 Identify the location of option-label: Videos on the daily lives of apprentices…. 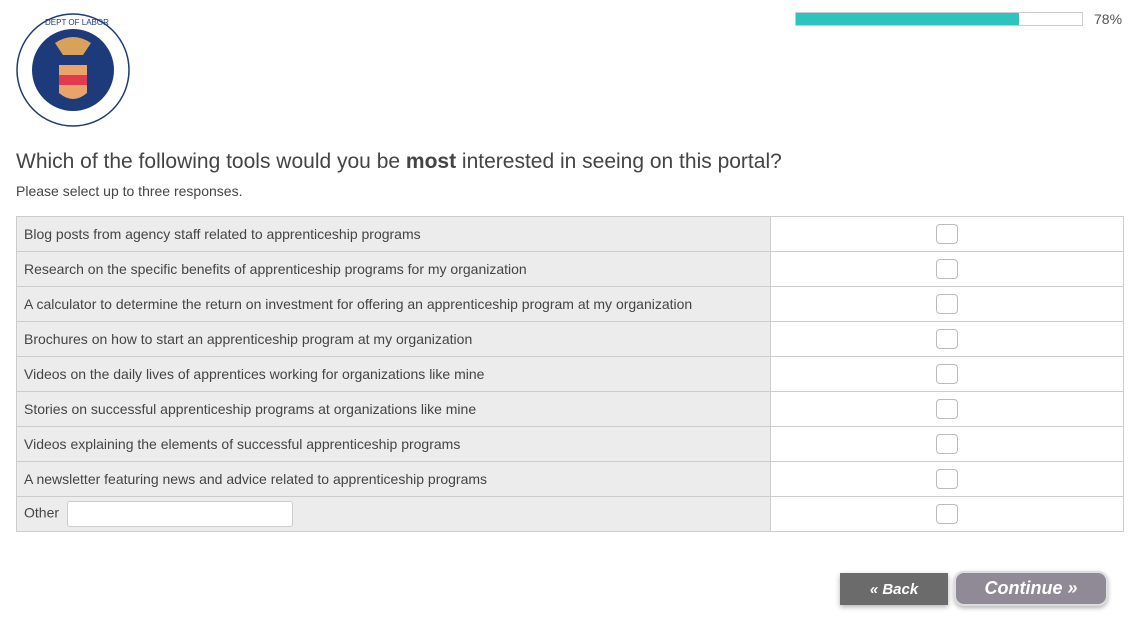
(393, 374).